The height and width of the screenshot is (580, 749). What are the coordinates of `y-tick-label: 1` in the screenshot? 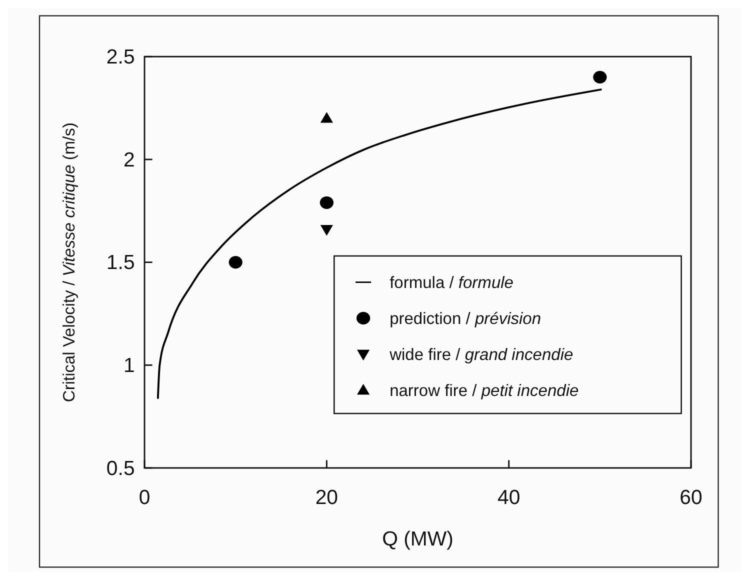 It's located at (129, 365).